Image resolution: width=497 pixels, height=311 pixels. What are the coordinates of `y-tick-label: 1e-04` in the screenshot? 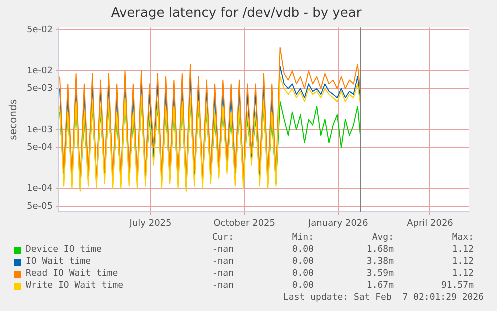 It's located at (40, 189).